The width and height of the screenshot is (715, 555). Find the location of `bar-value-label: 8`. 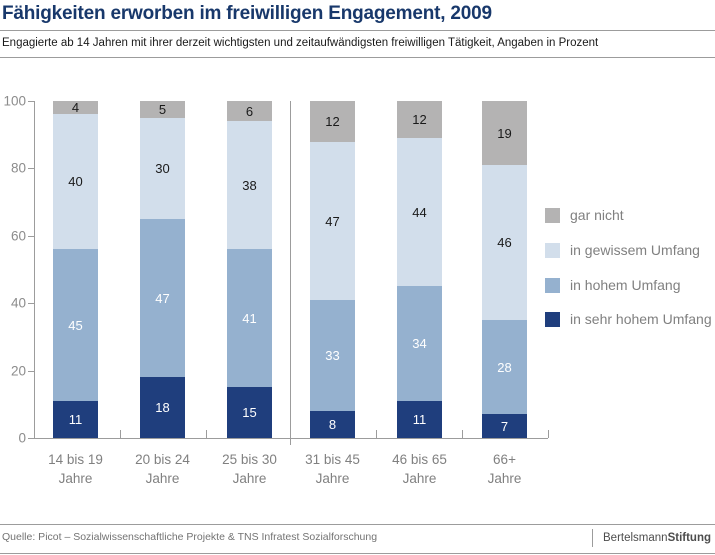

bar-value-label: 8 is located at coordinates (332, 424).